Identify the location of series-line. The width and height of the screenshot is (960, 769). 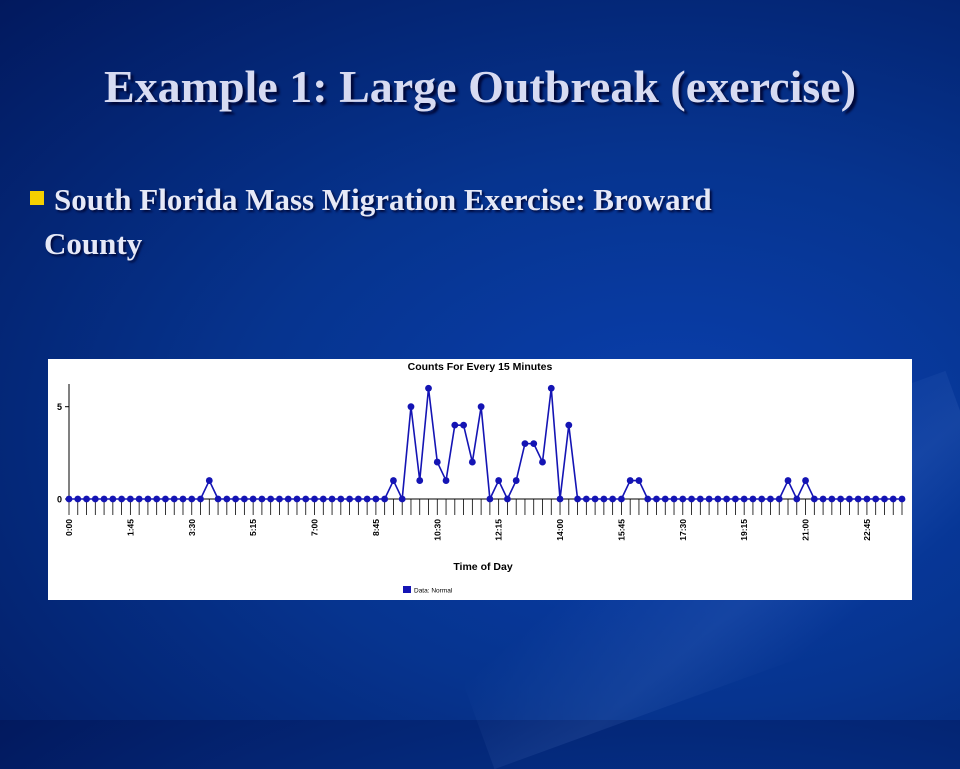
(485, 443).